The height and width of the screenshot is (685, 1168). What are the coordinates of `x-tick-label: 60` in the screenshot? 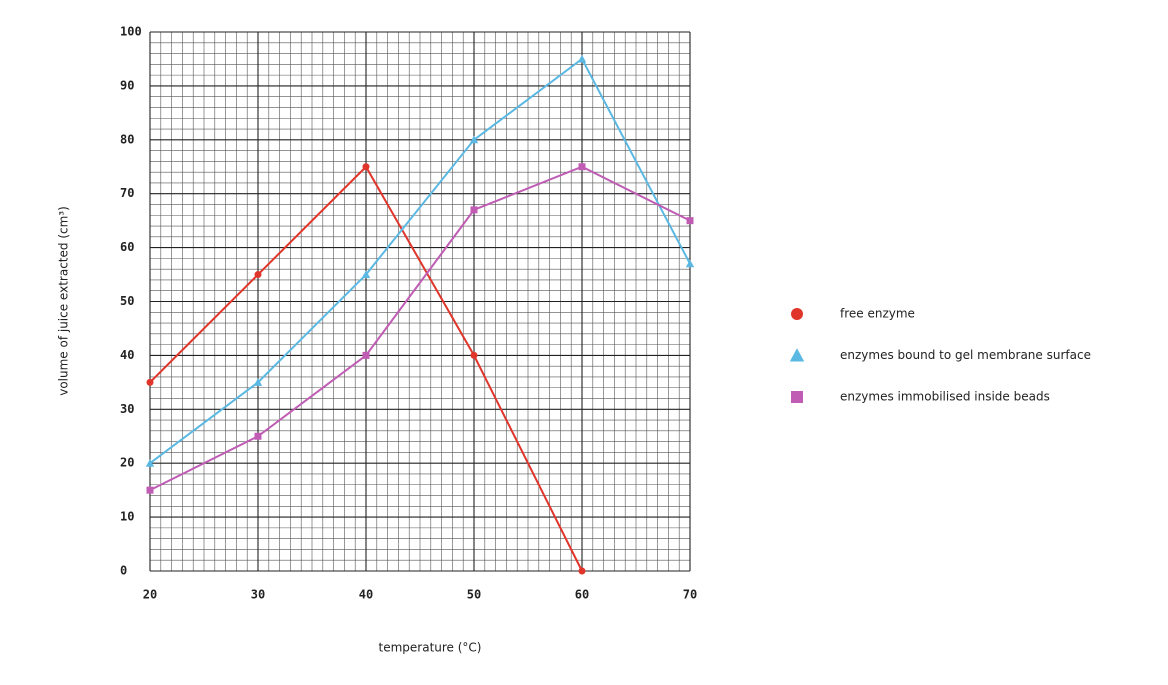 It's located at (582, 595).